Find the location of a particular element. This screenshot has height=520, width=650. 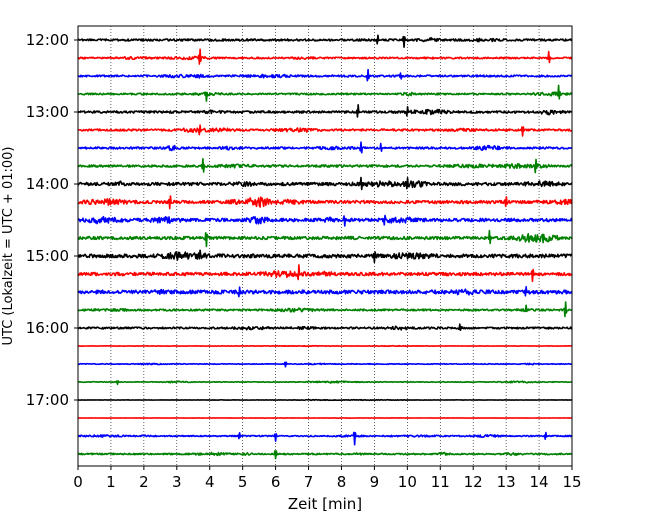

y-tick-label: 13:00 is located at coordinates (47, 112).